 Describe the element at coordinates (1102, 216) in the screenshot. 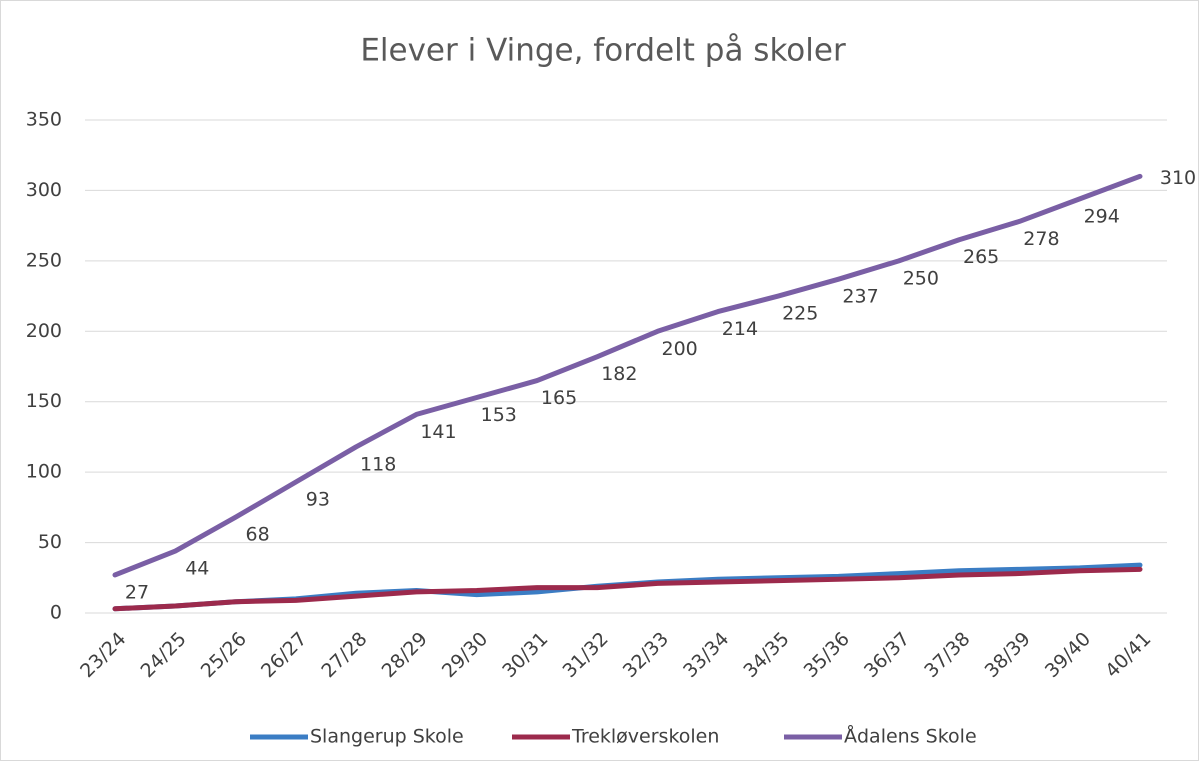

I see `data-label: 294` at that location.